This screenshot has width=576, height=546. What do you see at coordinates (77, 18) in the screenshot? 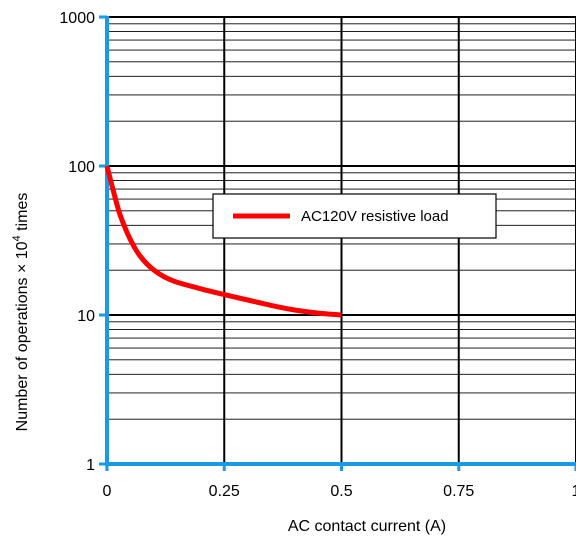
I see `y-tick-label: 1000` at bounding box center [77, 18].